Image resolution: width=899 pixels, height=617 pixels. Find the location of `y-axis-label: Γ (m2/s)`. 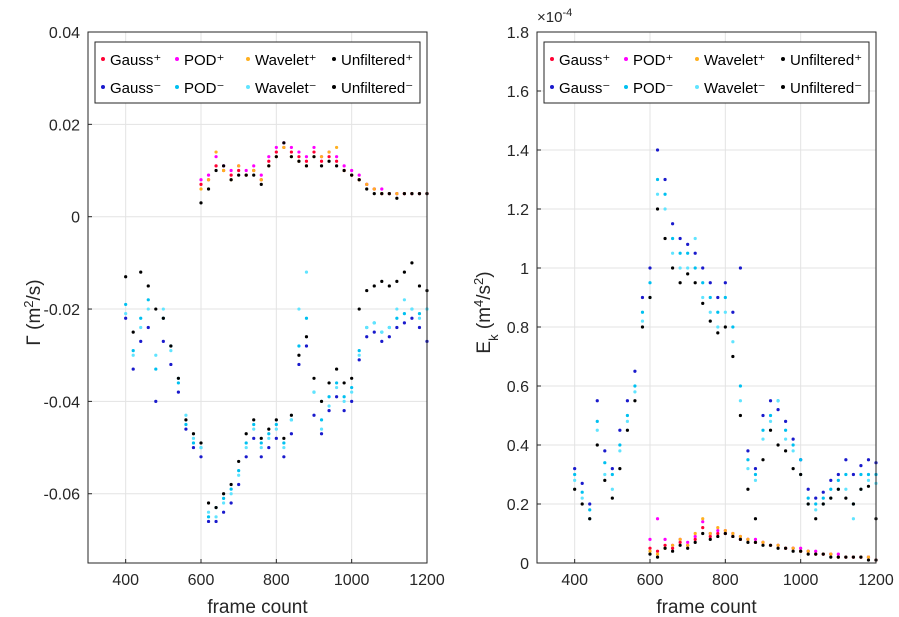

y-axis-label: Γ (m2/s) is located at coordinates (33, 312).